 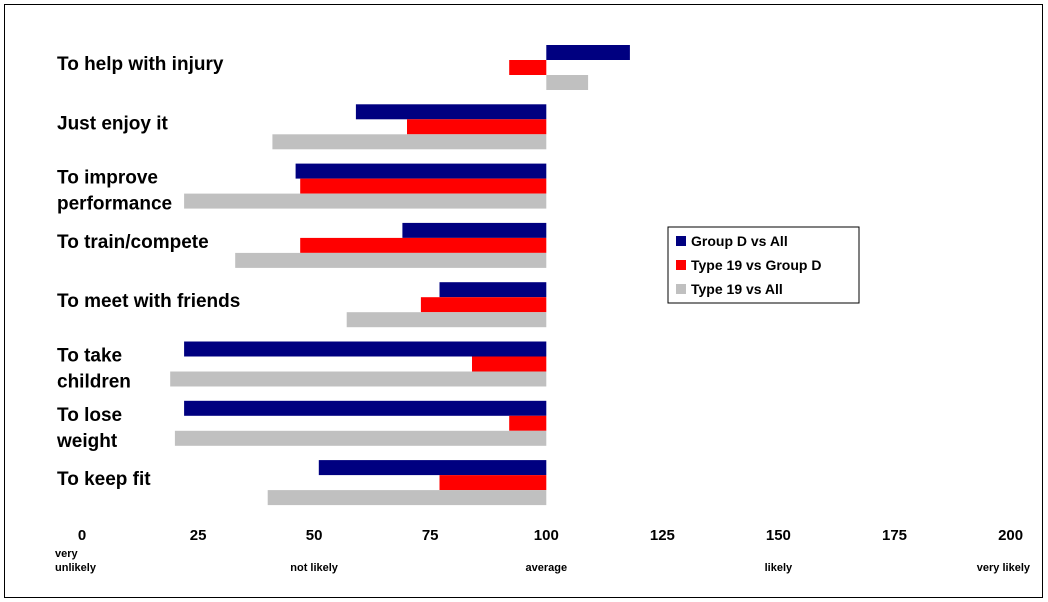 I want to click on x-descriptor-label: unlikely, so click(x=76, y=568).